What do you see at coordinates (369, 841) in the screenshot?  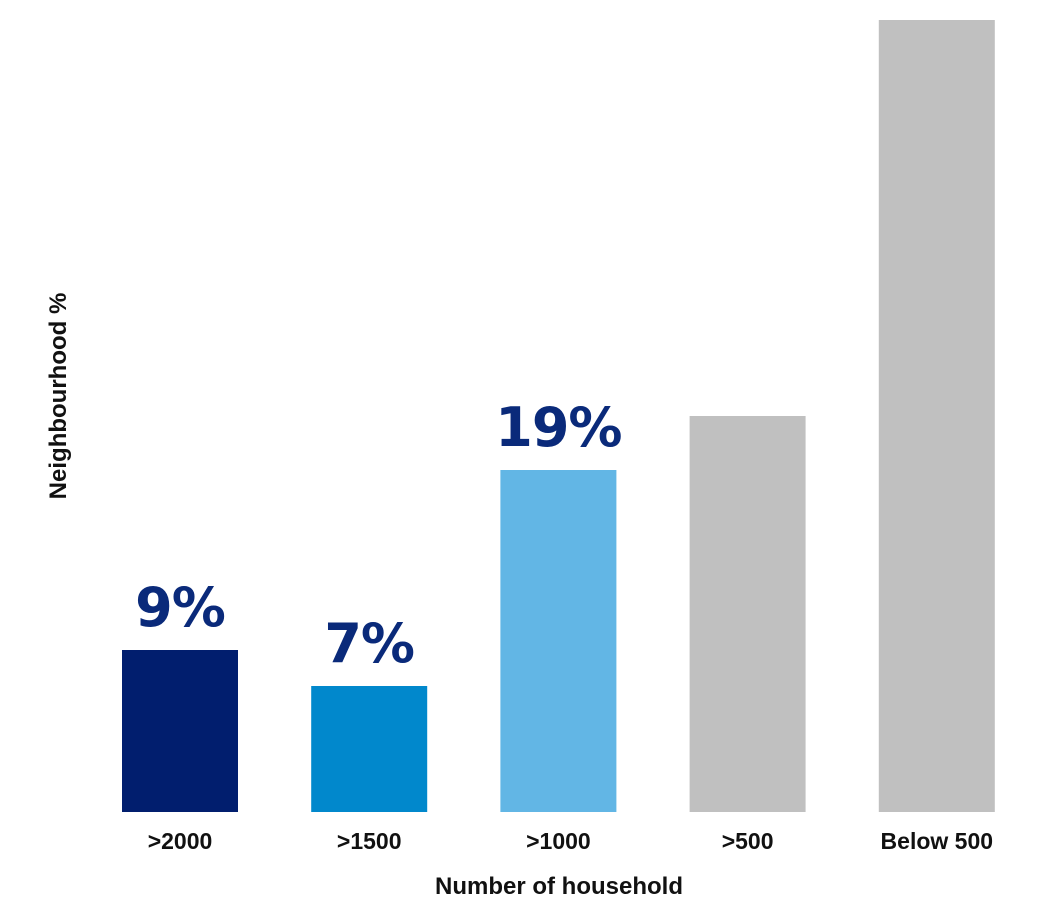 I see `x-tick-label-2: >1500` at bounding box center [369, 841].